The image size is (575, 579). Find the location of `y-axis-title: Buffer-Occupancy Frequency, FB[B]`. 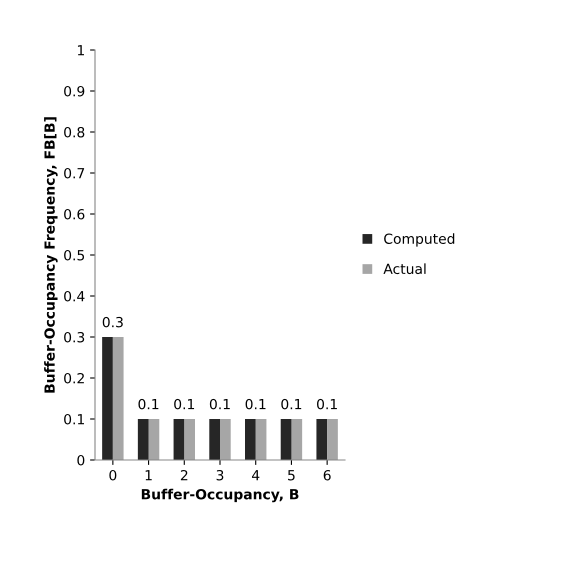

y-axis-title: Buffer-Occupancy Frequency, FB[B] is located at coordinates (51, 255).